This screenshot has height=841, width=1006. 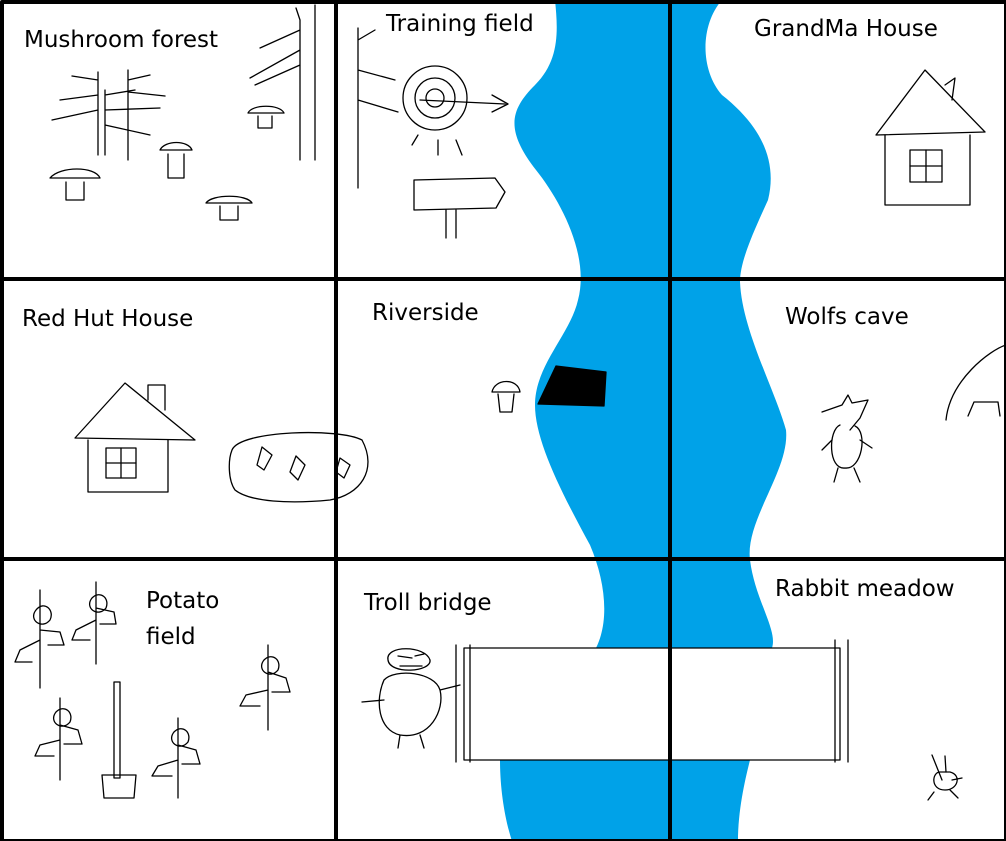 What do you see at coordinates (460, 24) in the screenshot?
I see `label-training-field: Training field` at bounding box center [460, 24].